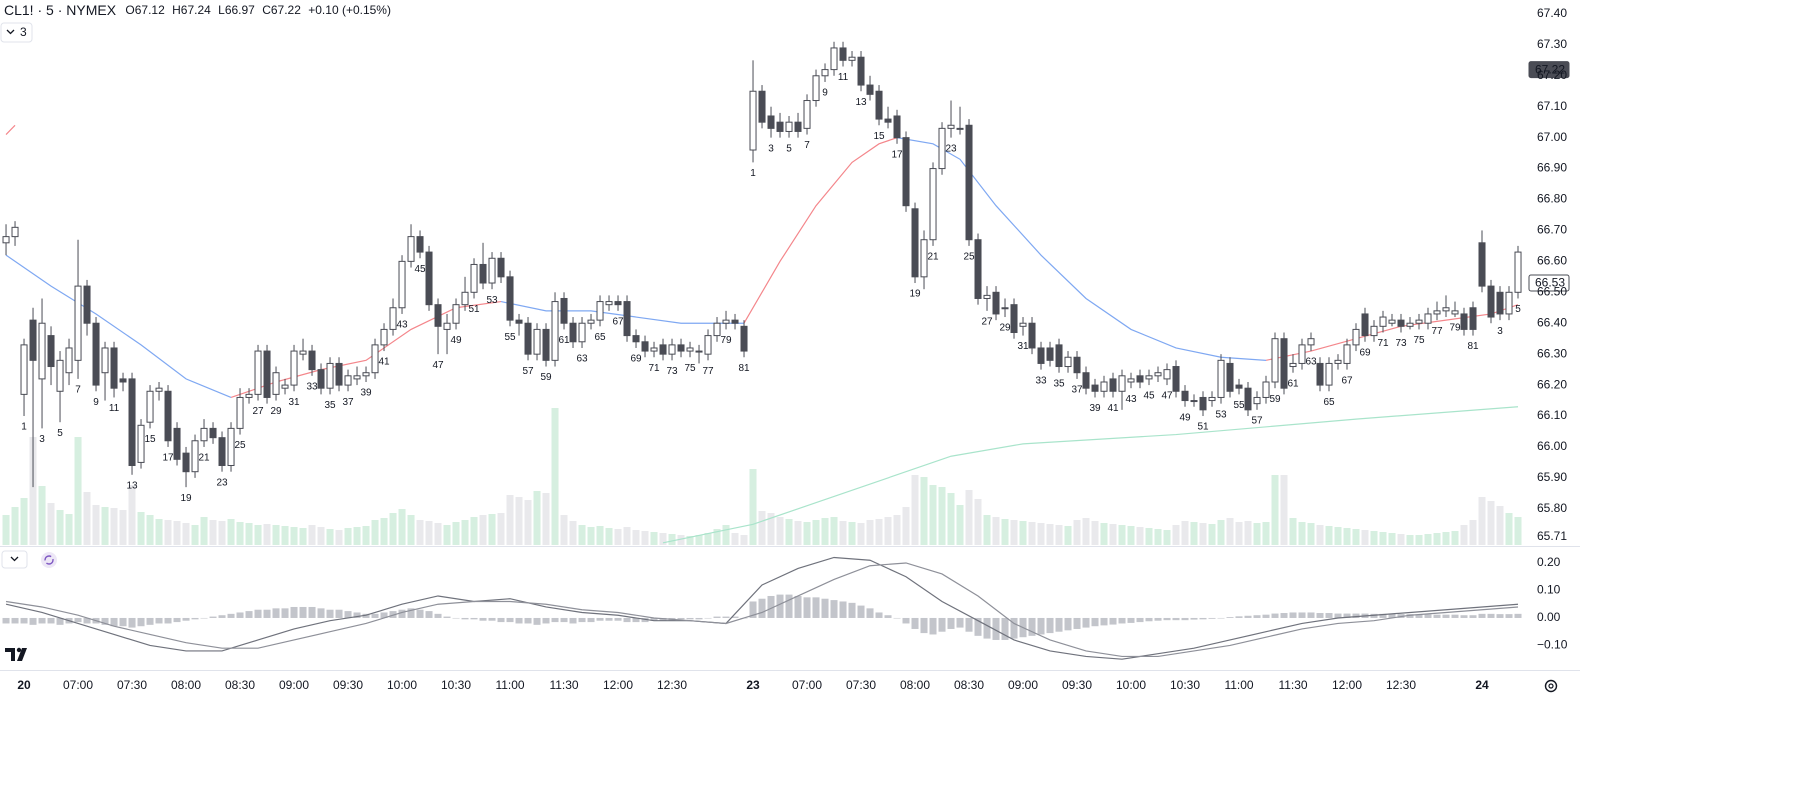 This screenshot has width=1803, height=800. Describe the element at coordinates (1365, 352) in the screenshot. I see `bar-count-label: 69` at that location.